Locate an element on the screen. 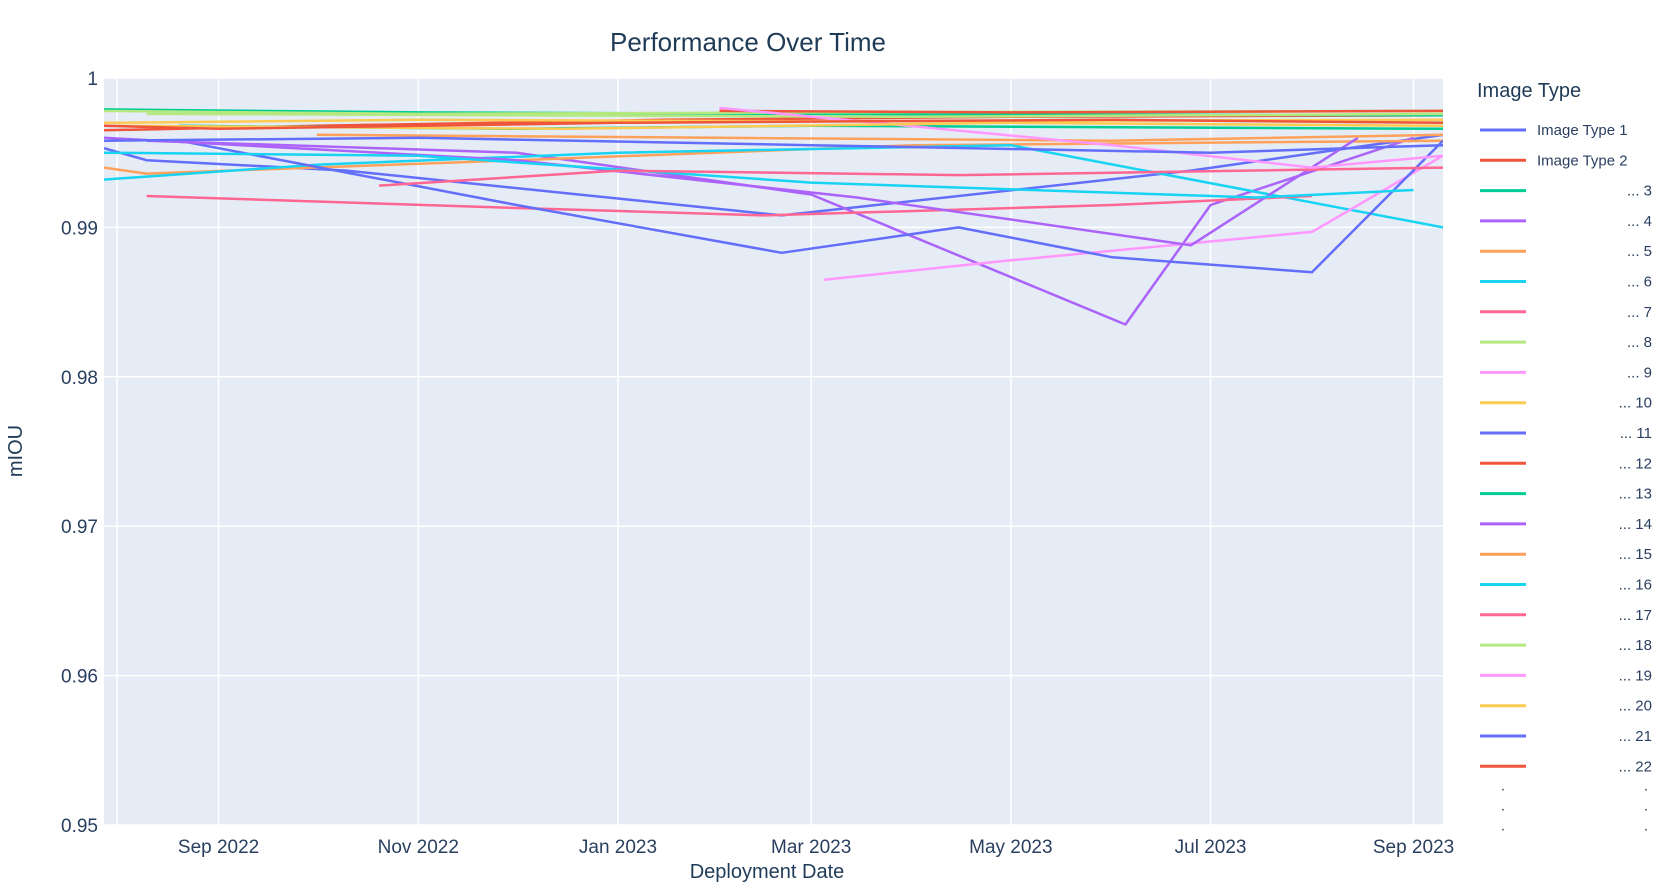 This screenshot has height=895, width=1657. chart-title: Performance Over Time is located at coordinates (748, 42).